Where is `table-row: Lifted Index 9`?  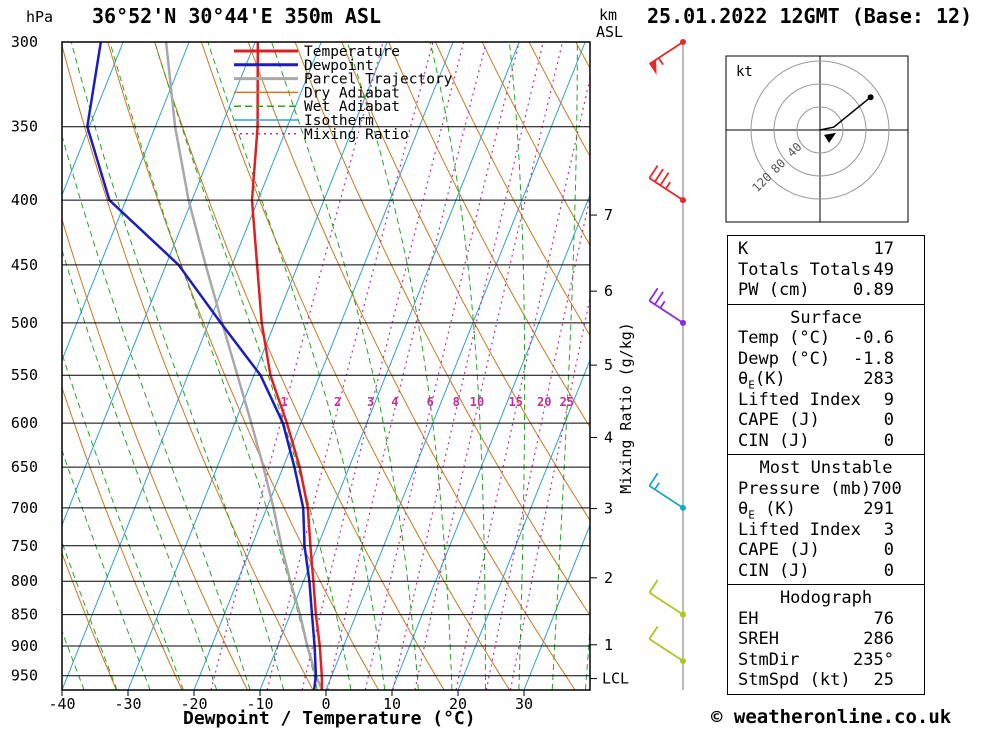 table-row: Lifted Index 9 is located at coordinates (826, 400).